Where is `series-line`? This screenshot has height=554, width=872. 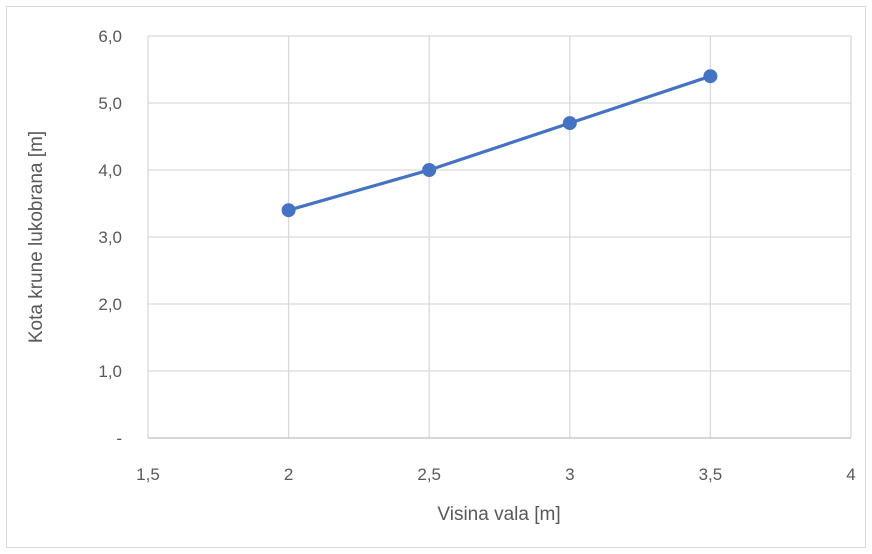
series-line is located at coordinates (500, 143).